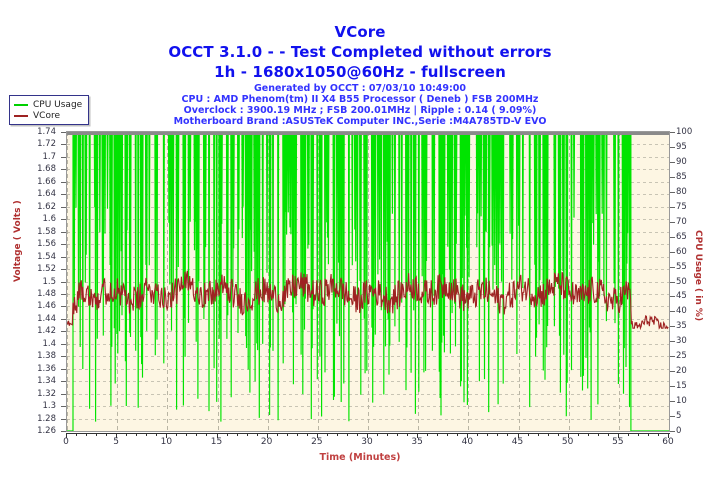  What do you see at coordinates (681, 191) in the screenshot?
I see `y-axis-right-tick-label: 80` at bounding box center [681, 191].